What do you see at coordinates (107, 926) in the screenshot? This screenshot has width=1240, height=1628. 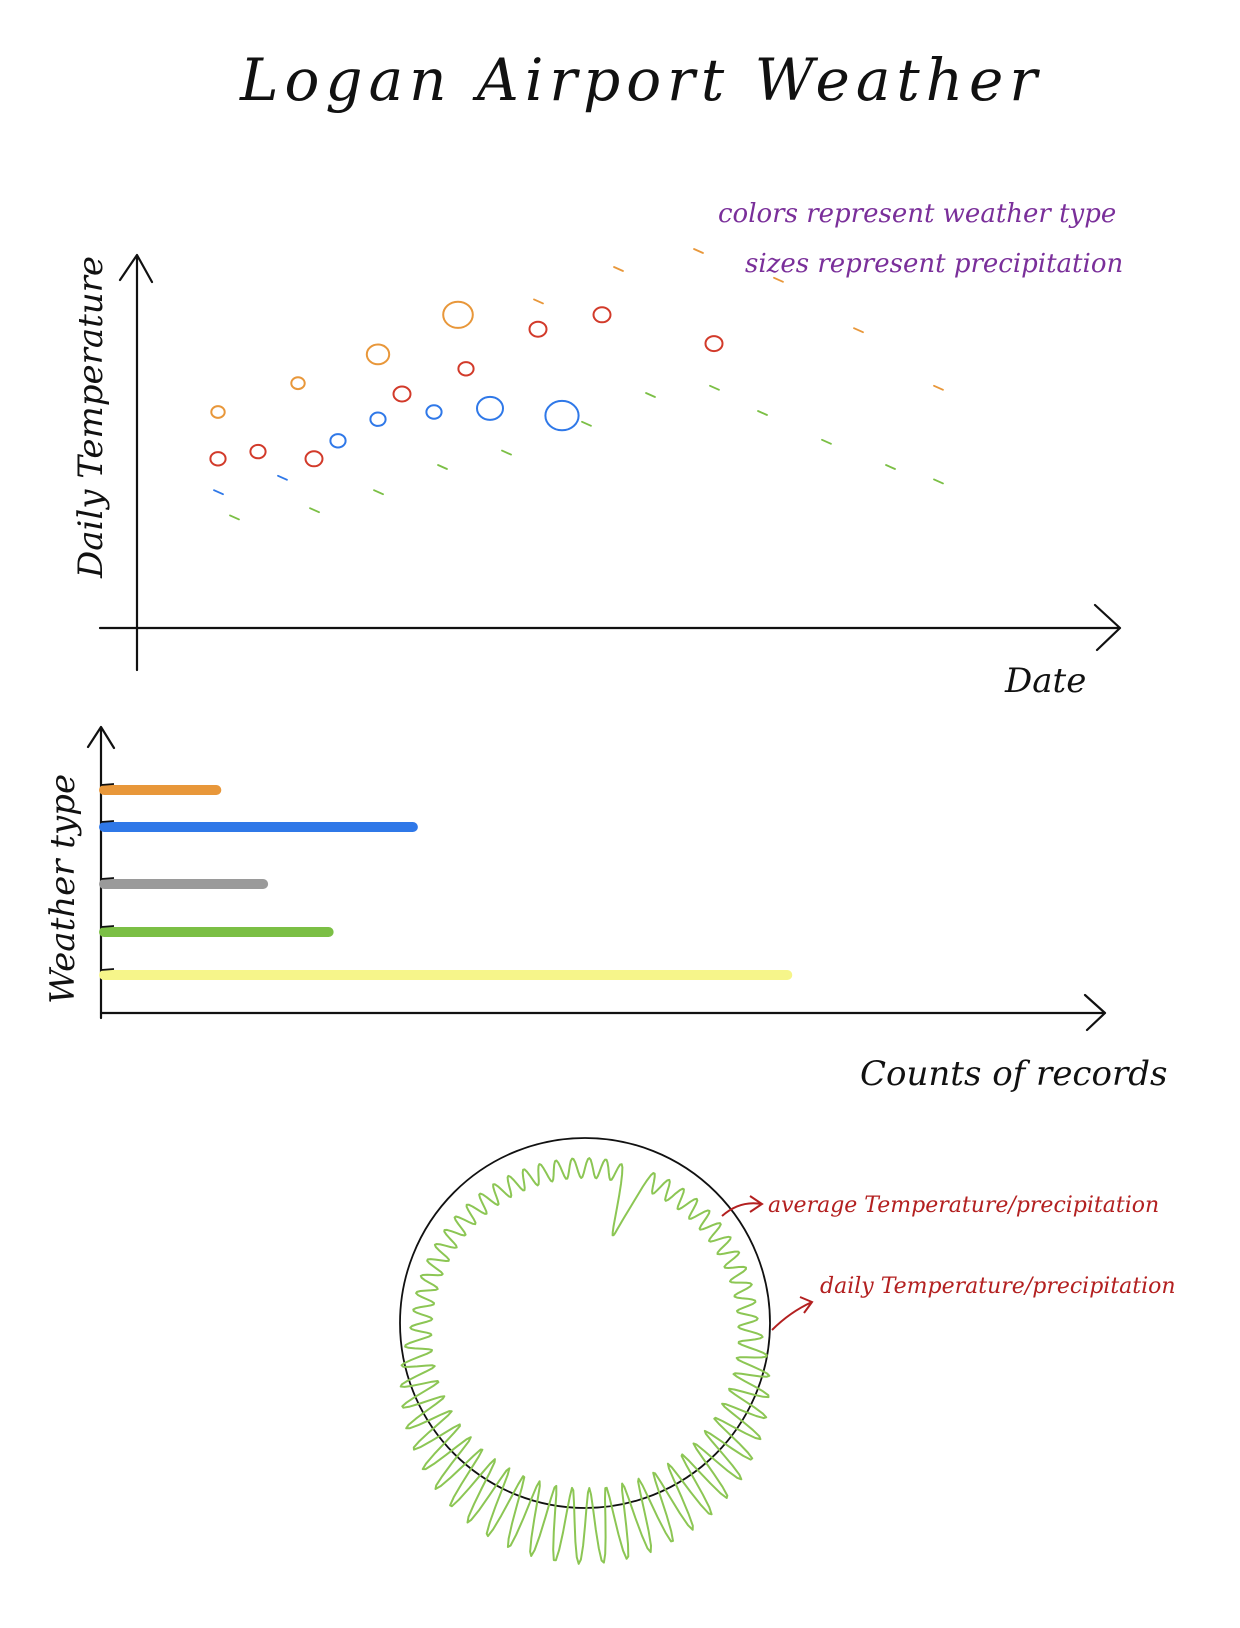 I see `bar-tick-green` at bounding box center [107, 926].